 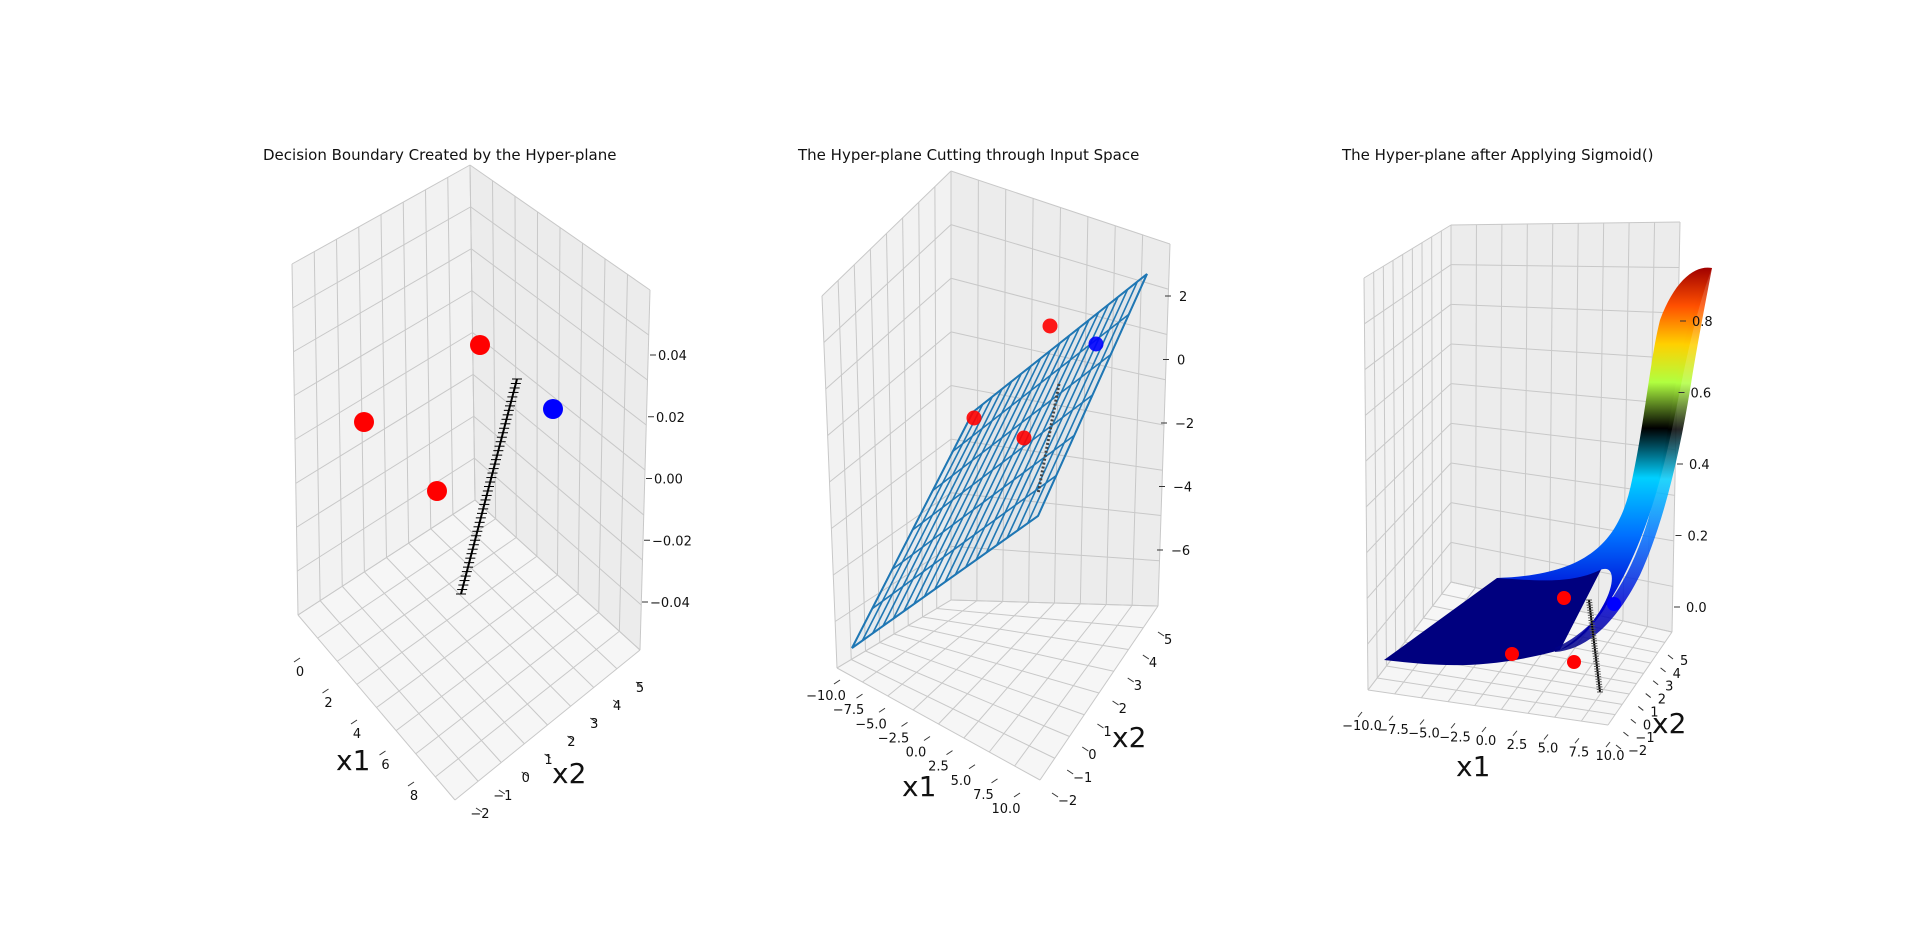 I want to click on chart2-x-tick-label: −7.5, so click(x=849, y=710).